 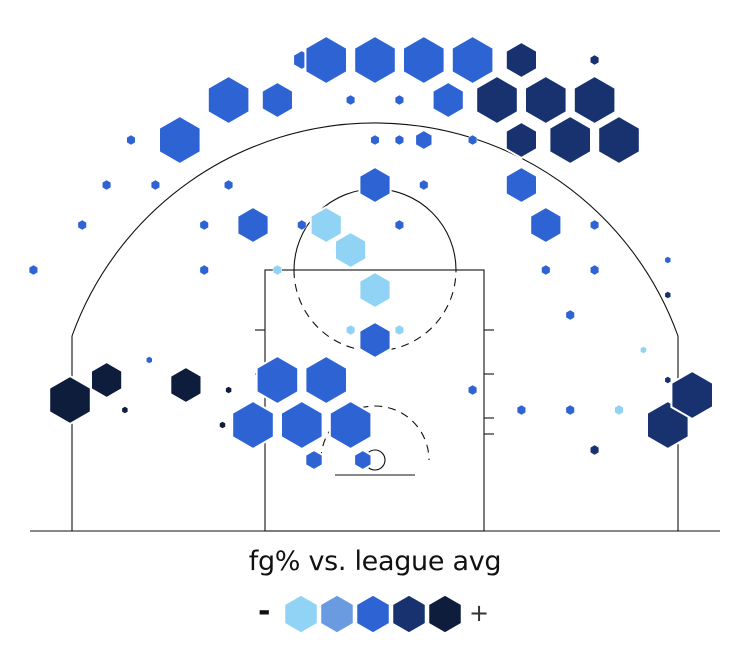 What do you see at coordinates (264, 611) in the screenshot?
I see `legend-low-label: -` at bounding box center [264, 611].